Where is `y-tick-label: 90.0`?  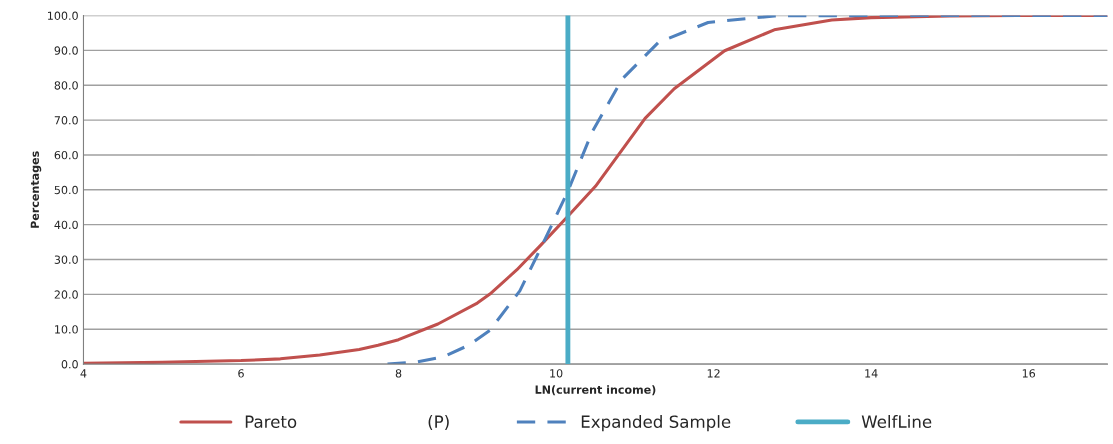
y-tick-label: 90.0 is located at coordinates (66, 50).